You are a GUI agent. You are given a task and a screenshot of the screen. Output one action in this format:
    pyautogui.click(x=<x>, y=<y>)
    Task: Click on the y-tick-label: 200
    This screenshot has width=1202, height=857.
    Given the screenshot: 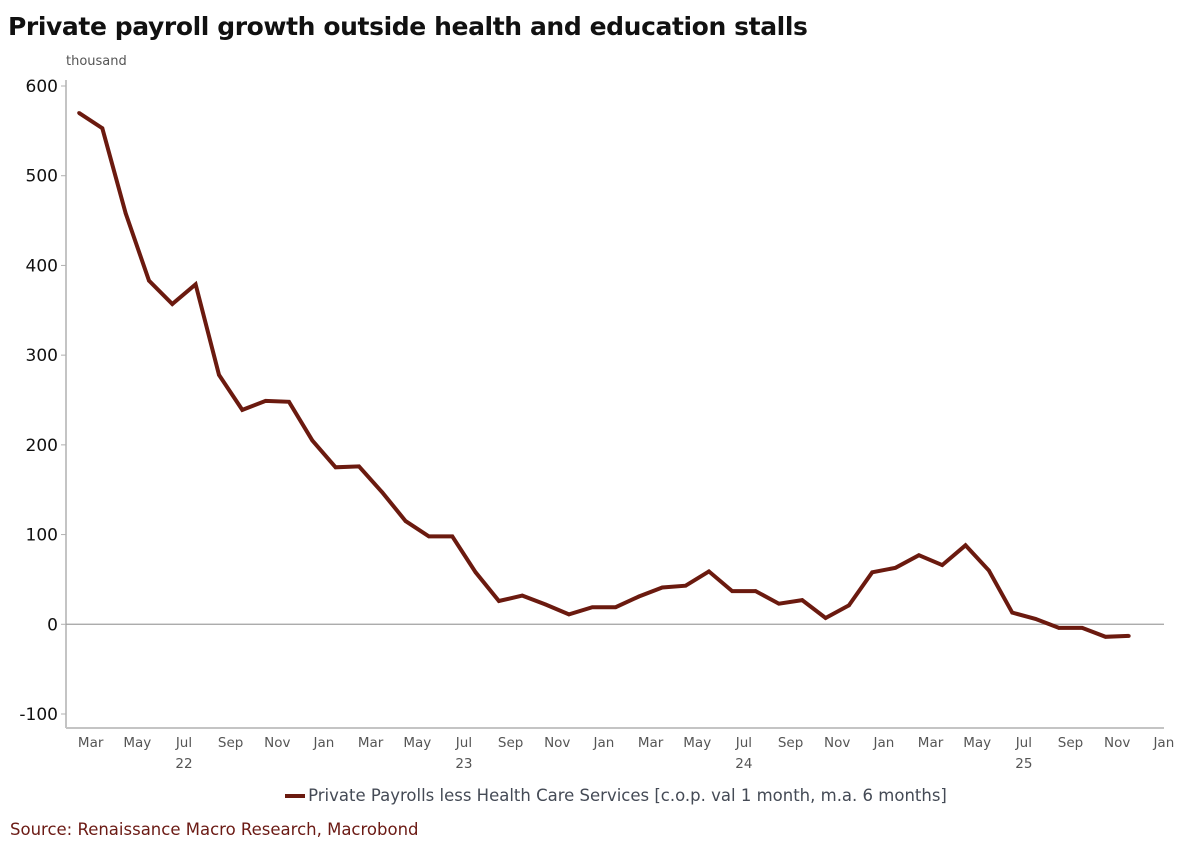 What is the action you would take?
    pyautogui.click(x=42, y=446)
    